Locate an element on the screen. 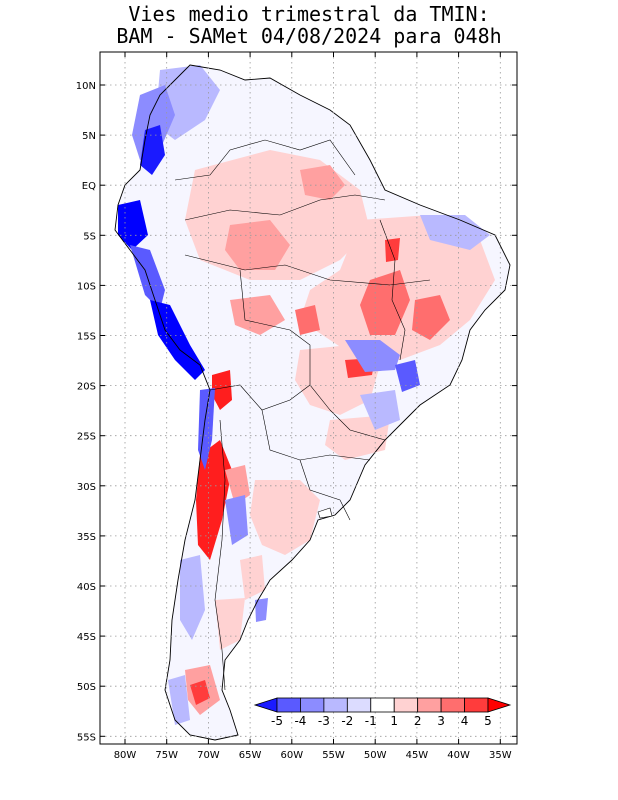 This screenshot has height=800, width=618. colorbar-label: 1 is located at coordinates (394, 721).